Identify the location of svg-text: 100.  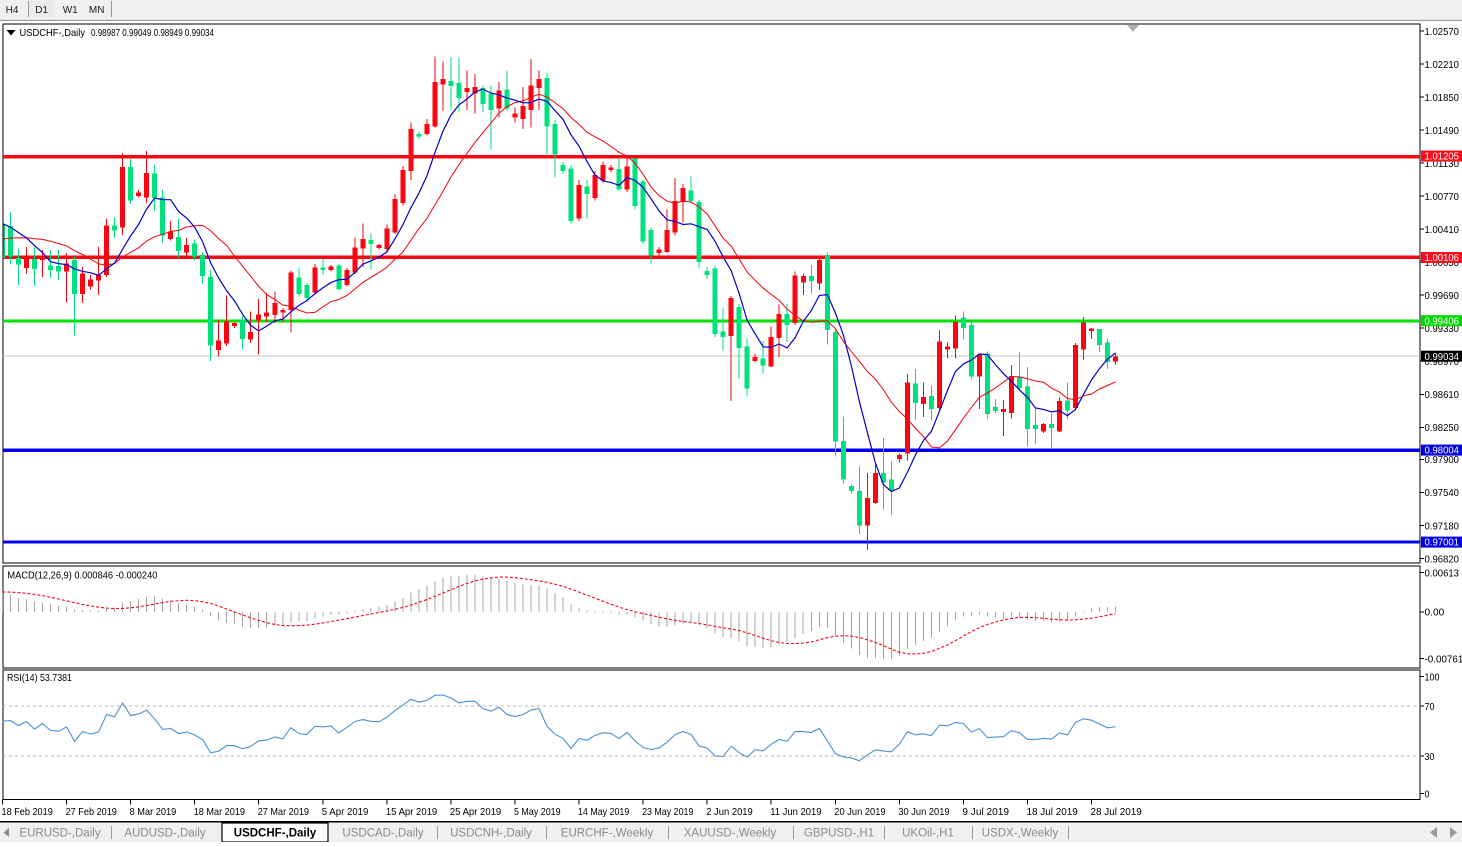
(1432, 677).